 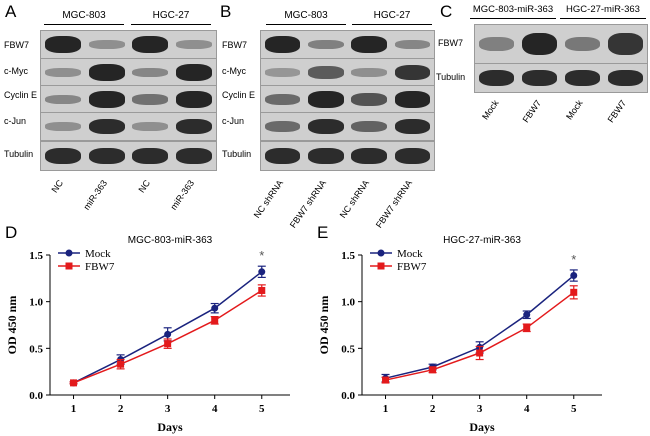 I want to click on panel-b-group-label-1: MGC-803, so click(x=306, y=15).